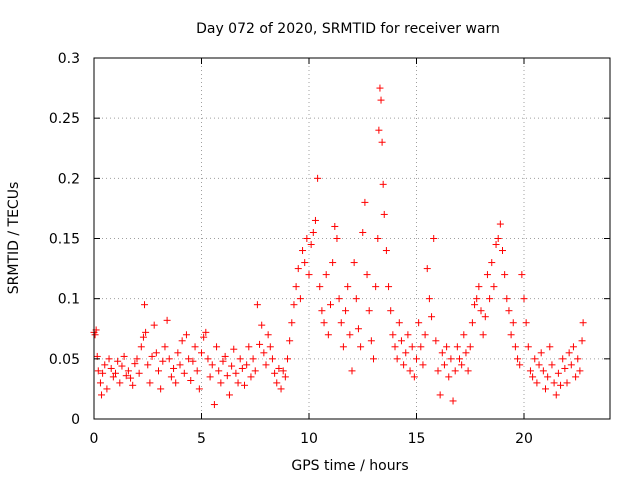 Image resolution: width=640 pixels, height=480 pixels. I want to click on x-tick-label: 0, so click(94, 439).